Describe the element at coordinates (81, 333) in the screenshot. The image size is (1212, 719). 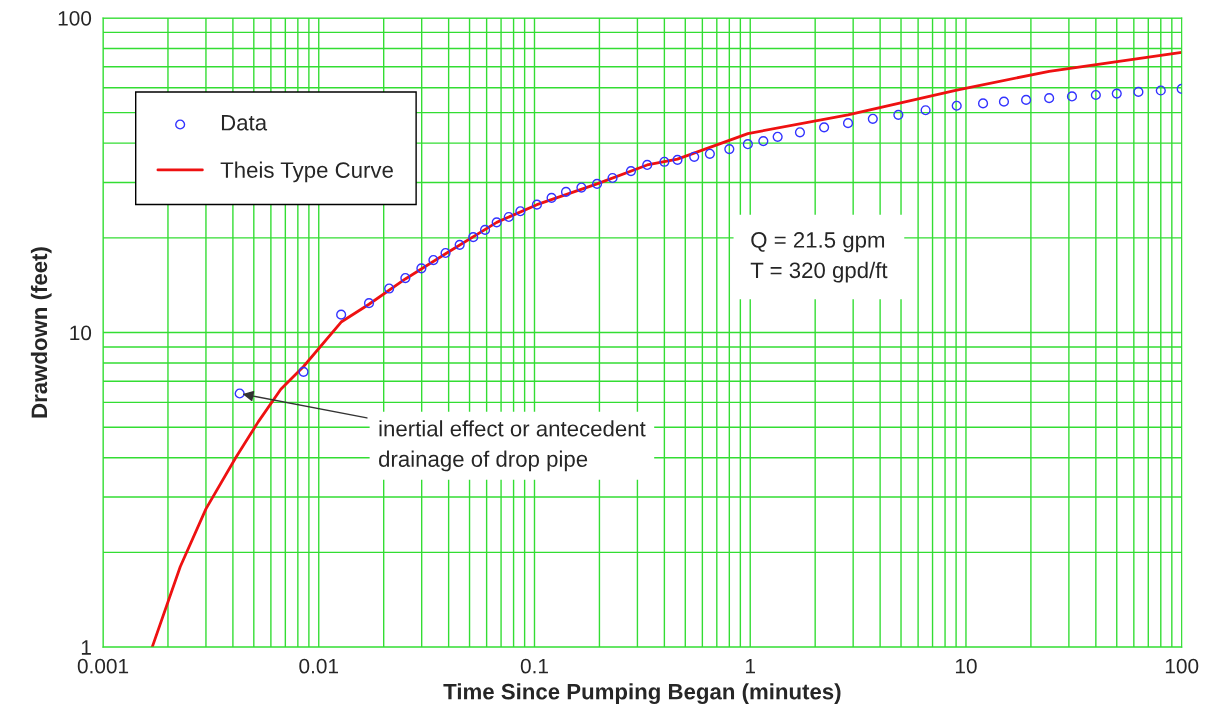
I see `y-tick-label: 10` at that location.